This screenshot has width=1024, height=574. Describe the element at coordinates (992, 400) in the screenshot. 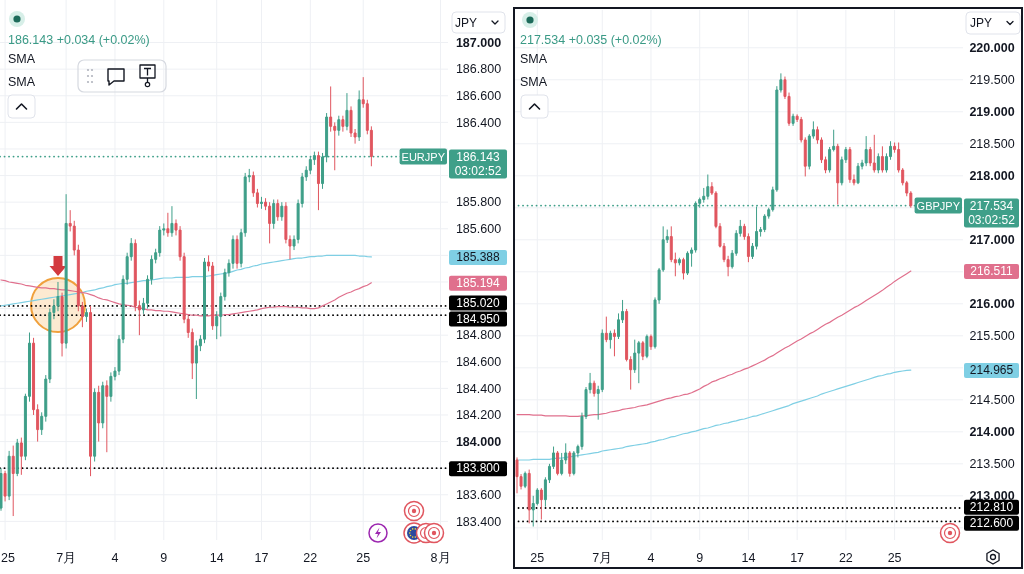

I see `y-tick-label: 214.500` at that location.